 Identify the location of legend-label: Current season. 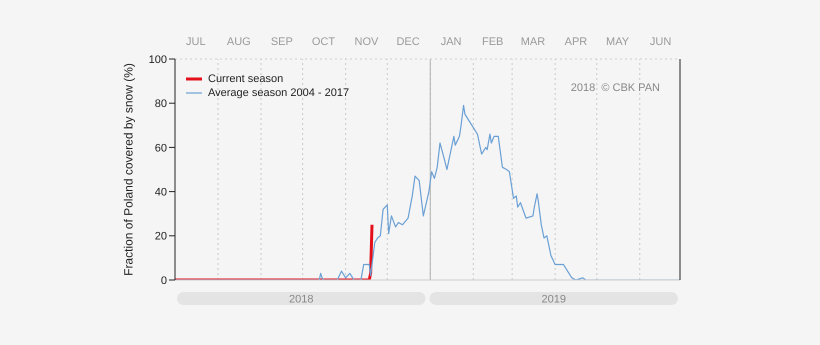
(246, 79).